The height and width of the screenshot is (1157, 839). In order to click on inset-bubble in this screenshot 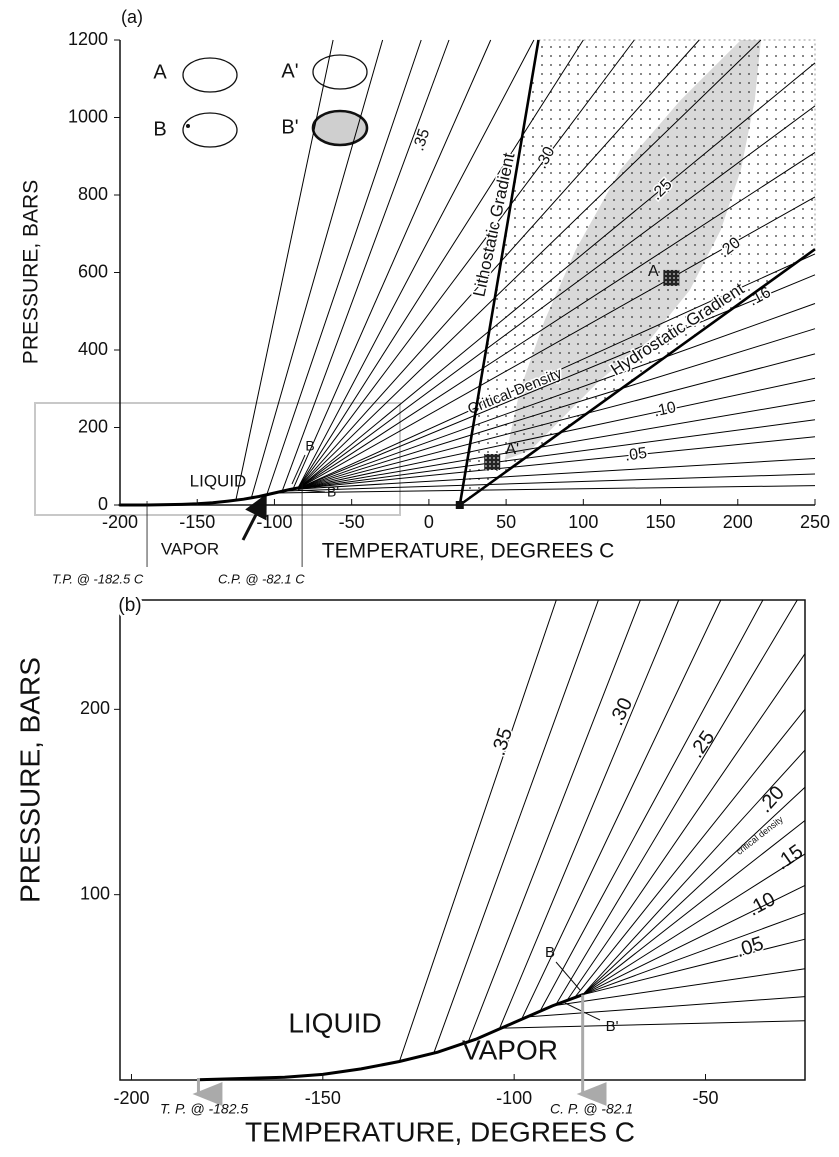, I will do `click(188, 126)`.